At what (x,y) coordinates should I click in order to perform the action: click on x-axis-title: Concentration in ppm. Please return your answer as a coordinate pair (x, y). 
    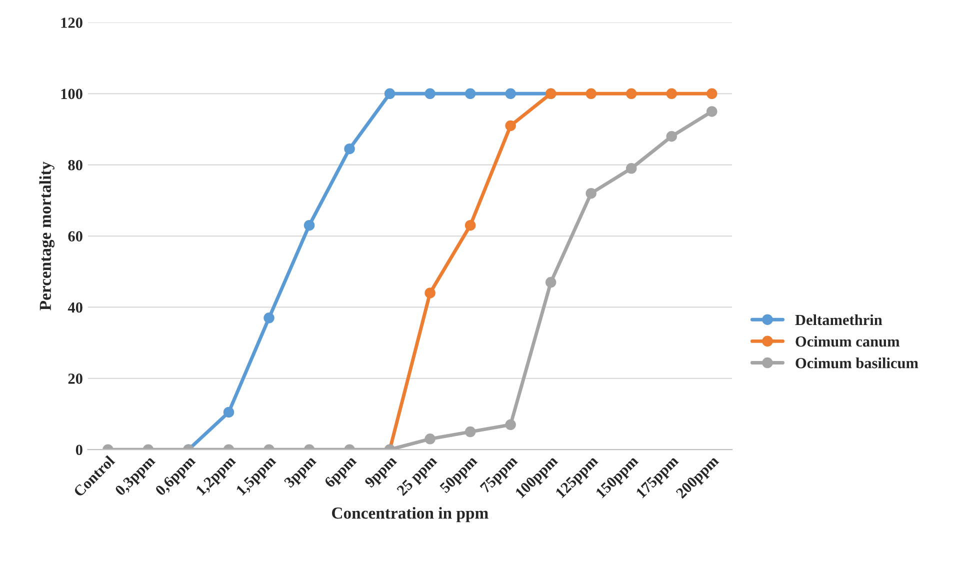
    Looking at the image, I should click on (410, 514).